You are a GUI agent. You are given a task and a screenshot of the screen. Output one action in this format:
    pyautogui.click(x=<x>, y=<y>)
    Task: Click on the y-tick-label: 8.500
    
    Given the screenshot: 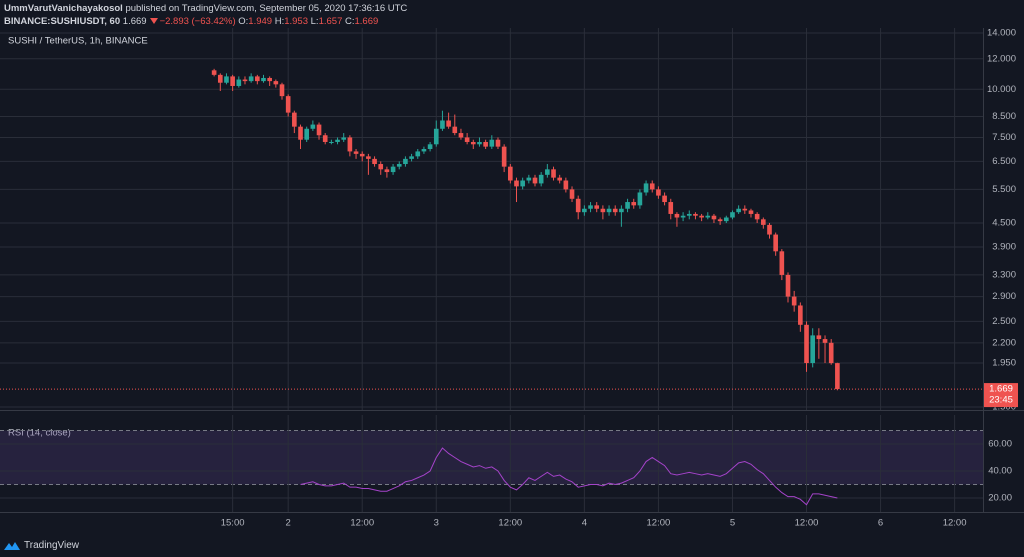 What is the action you would take?
    pyautogui.click(x=1004, y=116)
    